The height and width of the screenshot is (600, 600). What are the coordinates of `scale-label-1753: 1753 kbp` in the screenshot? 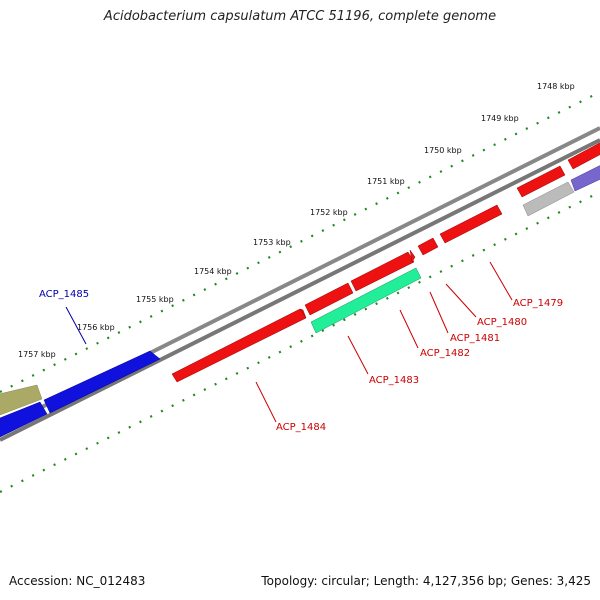 It's located at (272, 242).